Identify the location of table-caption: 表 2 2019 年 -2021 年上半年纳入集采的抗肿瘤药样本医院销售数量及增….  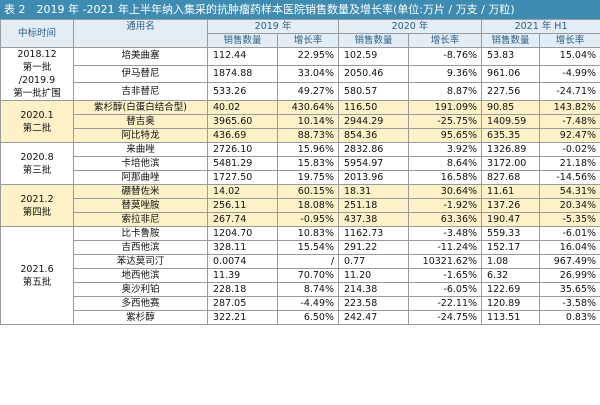
(300, 9).